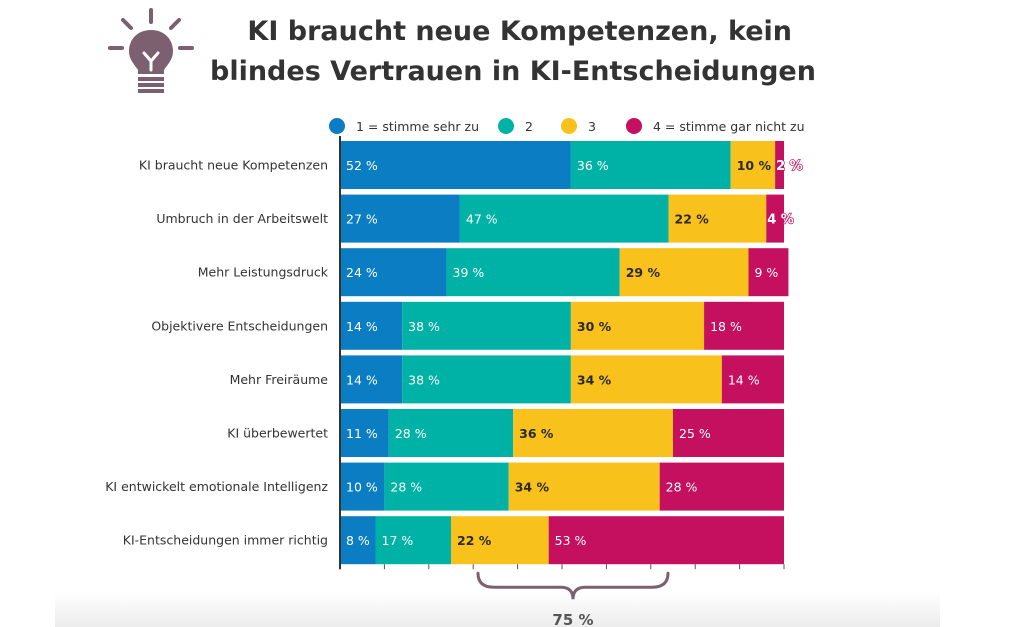  Describe the element at coordinates (572, 619) in the screenshot. I see `annotation-label: 75 %` at that location.